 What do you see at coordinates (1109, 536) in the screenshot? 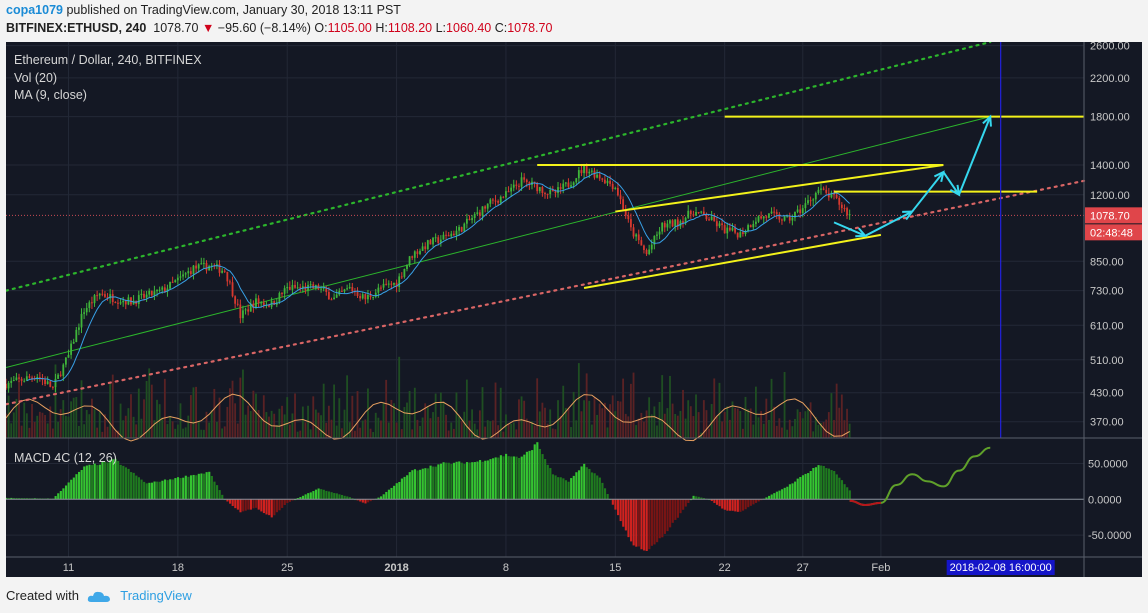
I see `macd-tick-label: -50.0000` at bounding box center [1109, 536].